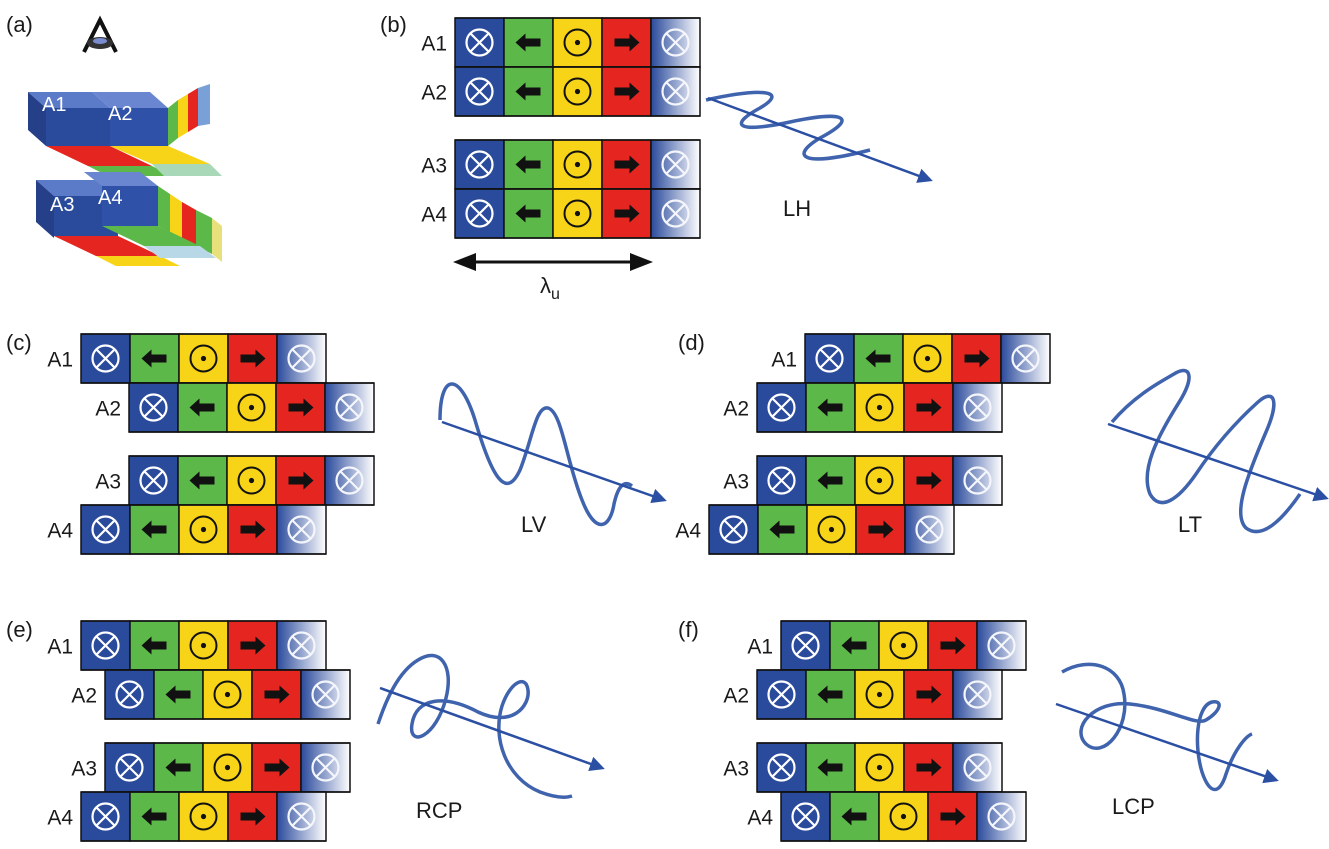  Describe the element at coordinates (62, 205) in the screenshot. I see `block-label-a3: A3` at that location.